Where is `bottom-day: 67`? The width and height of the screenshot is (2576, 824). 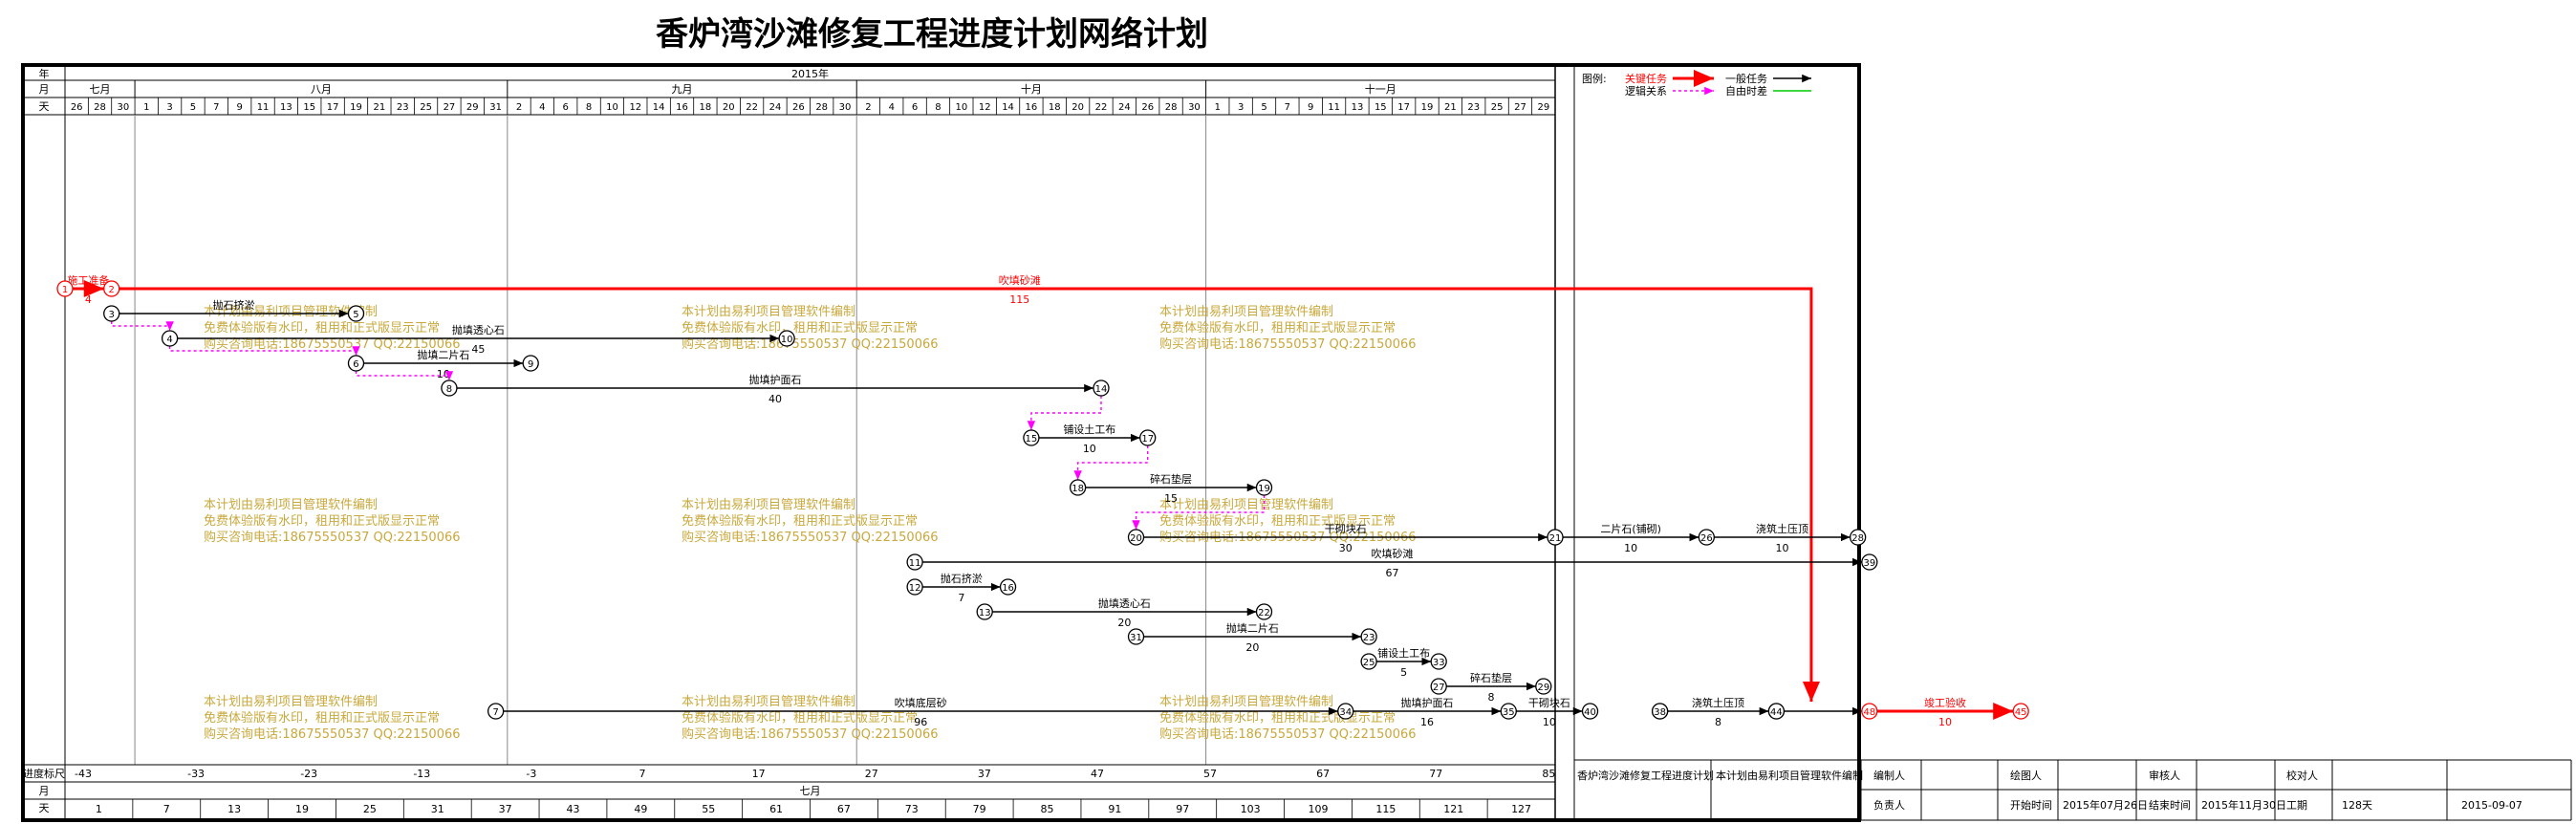
bottom-day: 67 is located at coordinates (844, 809).